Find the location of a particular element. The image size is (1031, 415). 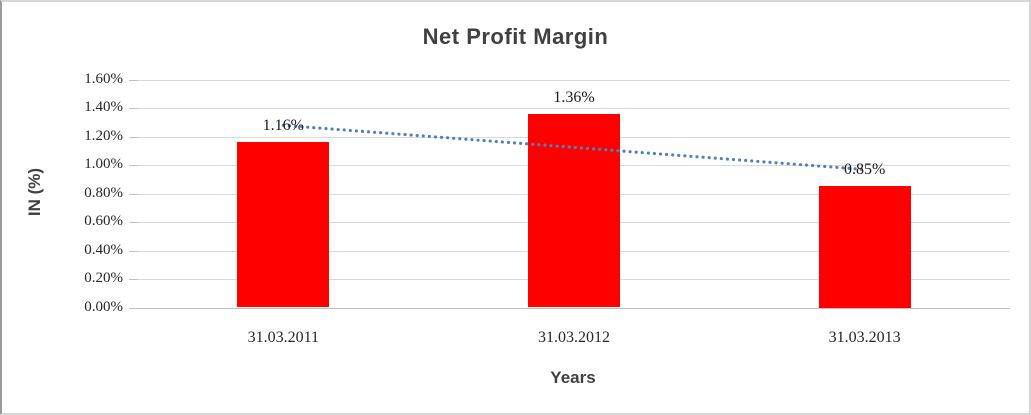

y-tick-label: 1.00% is located at coordinates (103, 164).